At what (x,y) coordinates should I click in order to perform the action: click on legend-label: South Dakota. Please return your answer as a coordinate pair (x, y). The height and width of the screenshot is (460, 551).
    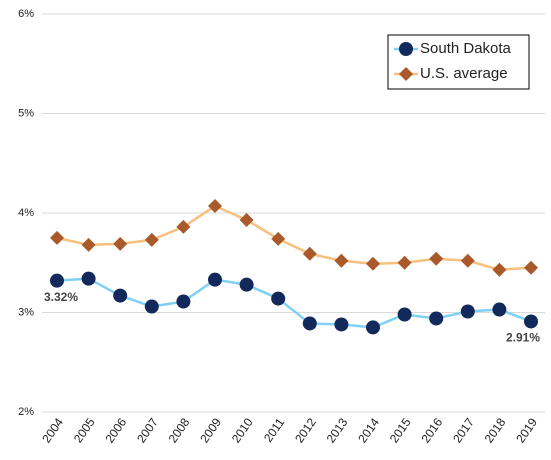
    Looking at the image, I should click on (466, 48).